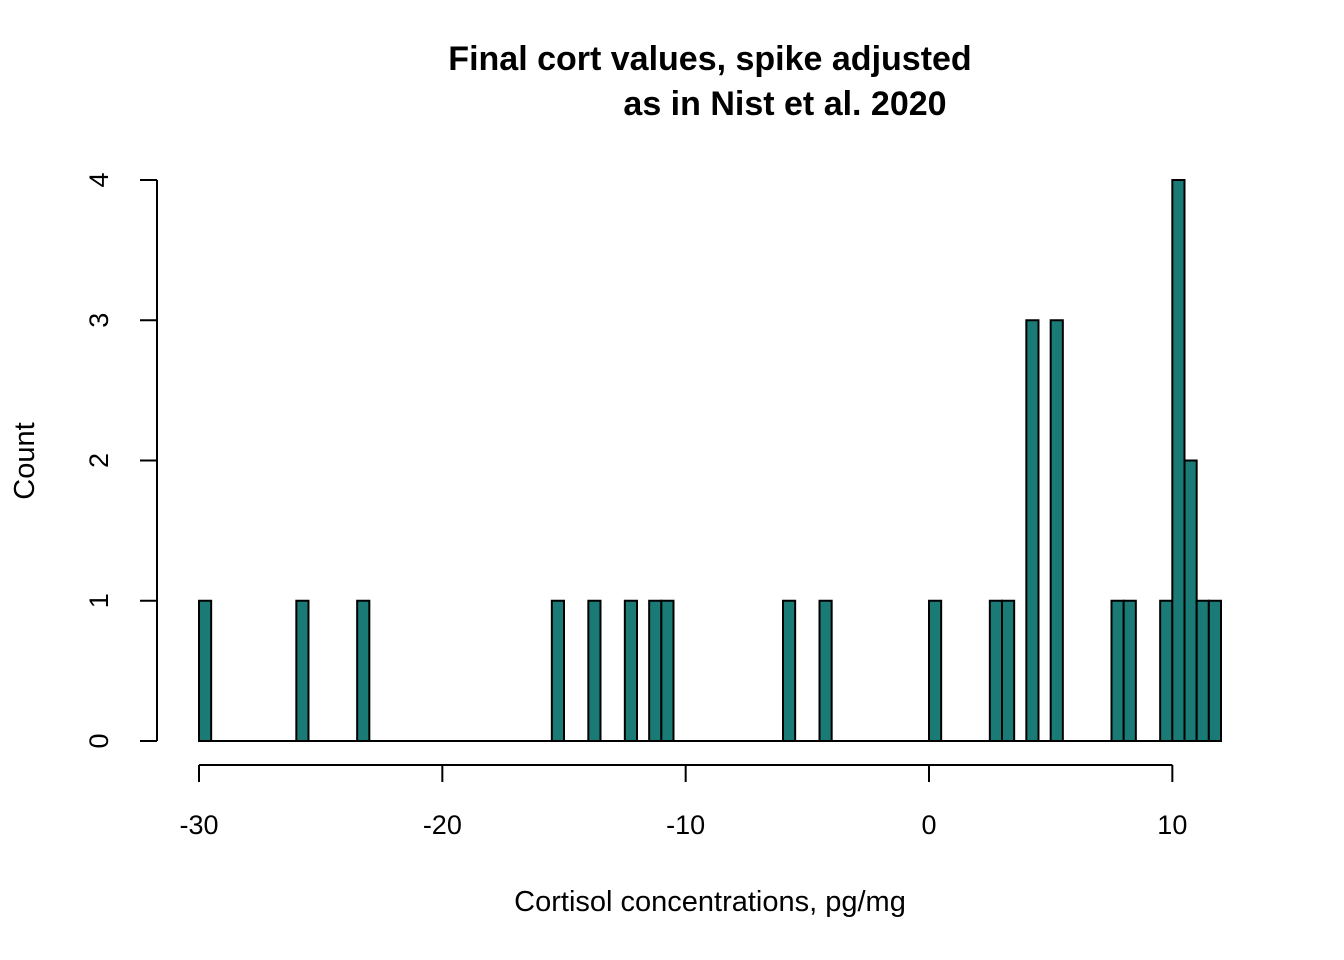  Describe the element at coordinates (198, 825) in the screenshot. I see `x-tick-label: -30` at that location.